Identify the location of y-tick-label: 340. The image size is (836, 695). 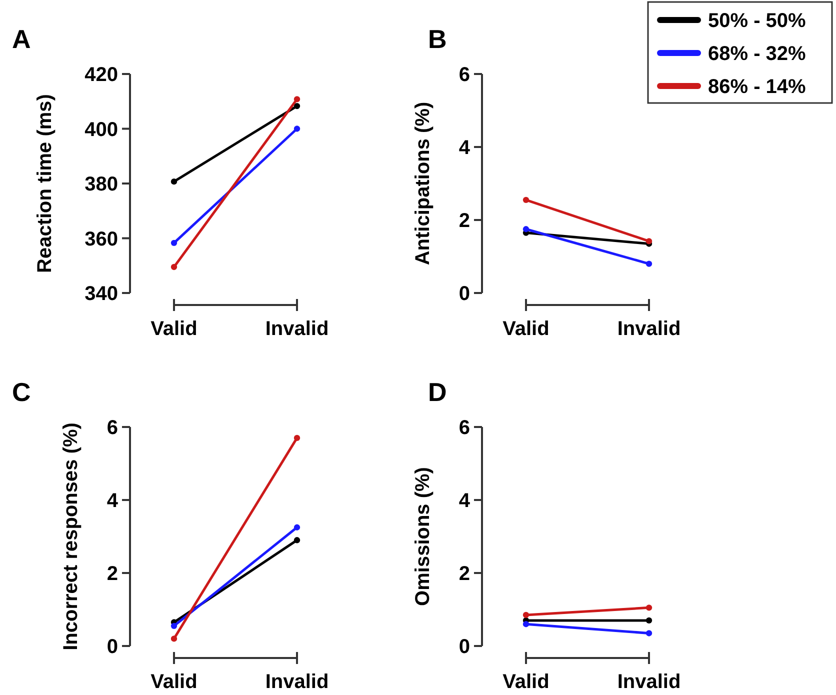
(101, 294).